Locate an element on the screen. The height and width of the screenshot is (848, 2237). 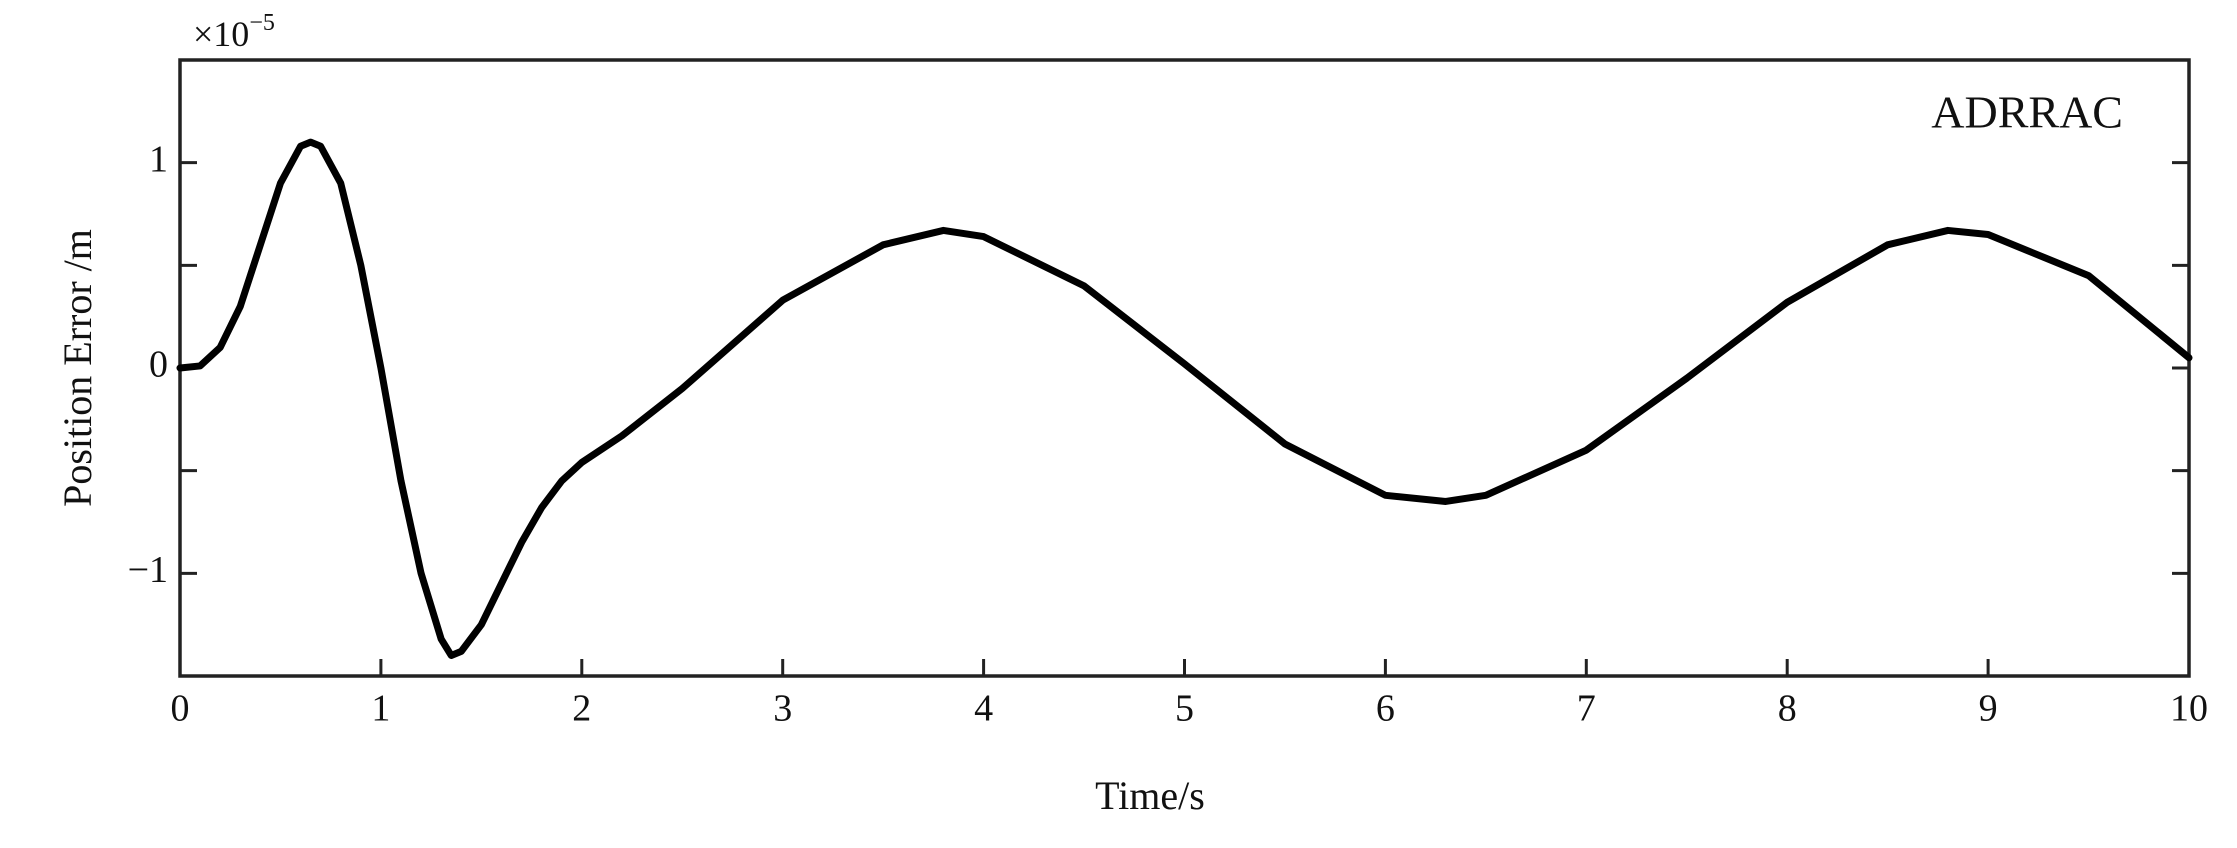
y-tick-label: 1 is located at coordinates (158, 159).